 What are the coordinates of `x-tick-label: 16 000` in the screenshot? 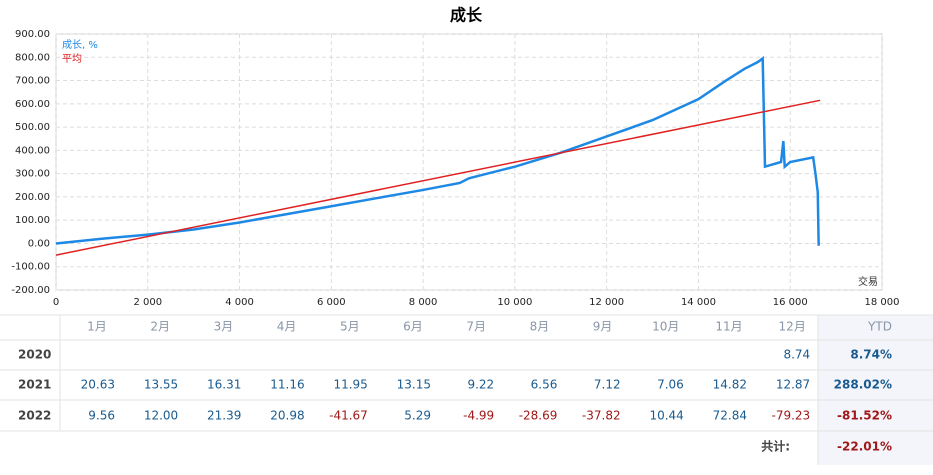 It's located at (790, 302).